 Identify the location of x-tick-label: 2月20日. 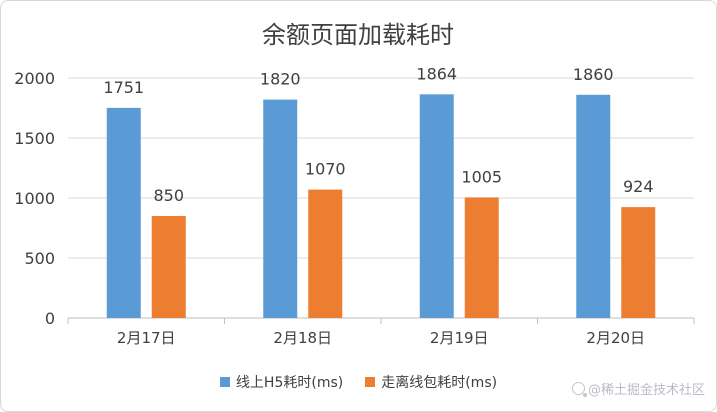
(615, 338).